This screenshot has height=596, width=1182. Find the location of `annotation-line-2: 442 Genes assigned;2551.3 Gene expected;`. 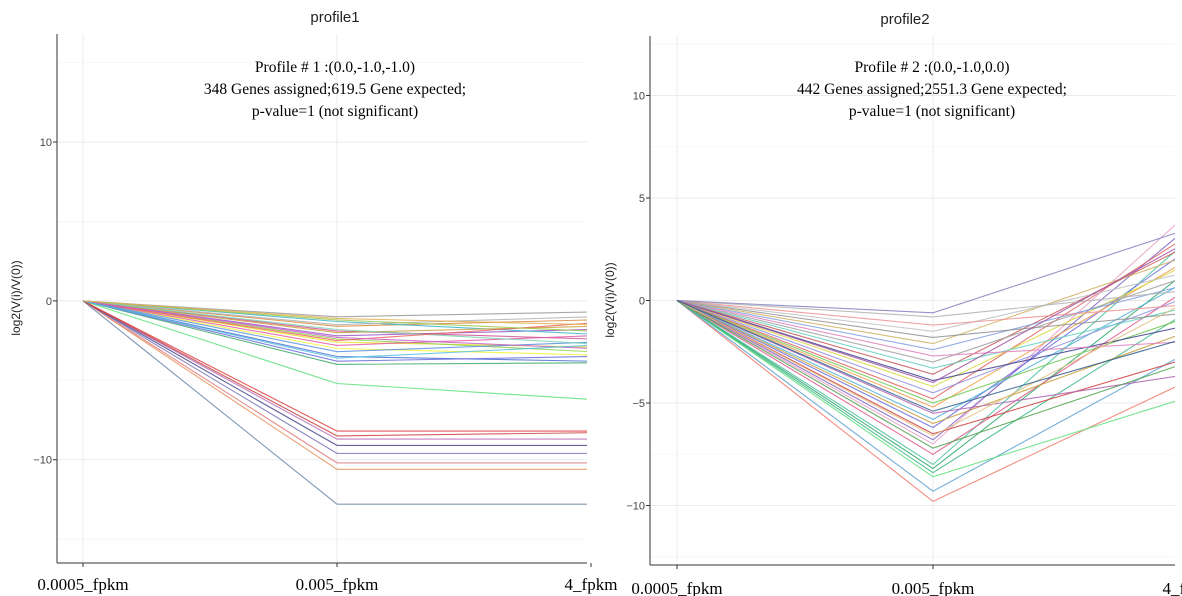

annotation-line-2: 442 Genes assigned;2551.3 Gene expected; is located at coordinates (932, 89).